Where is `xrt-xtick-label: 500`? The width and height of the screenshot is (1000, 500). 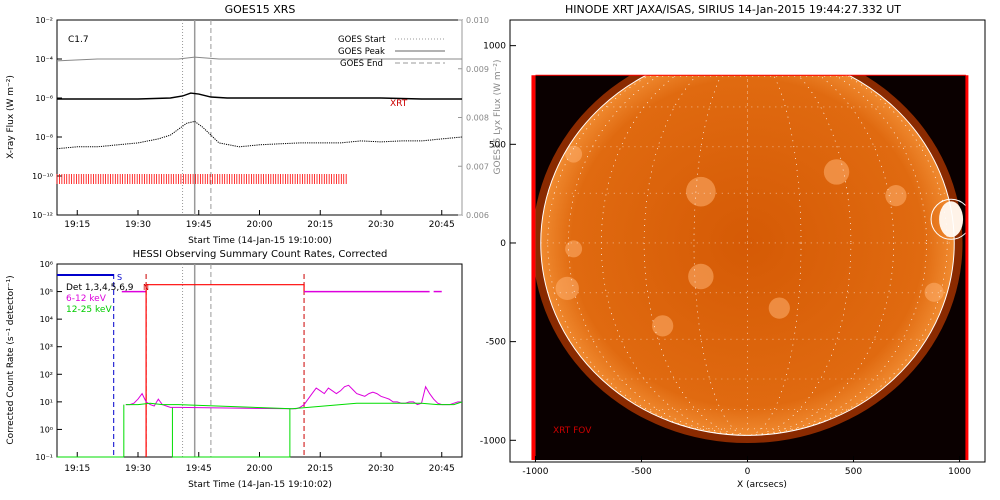
xrt-xtick-label: 500 is located at coordinates (853, 472).